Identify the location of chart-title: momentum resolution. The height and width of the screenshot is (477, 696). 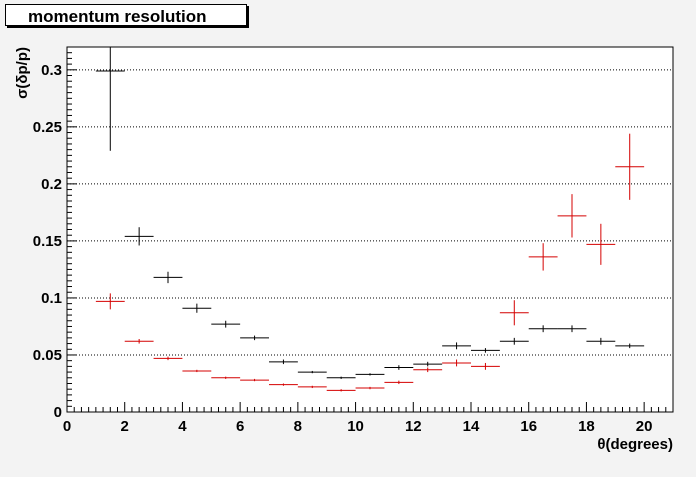
(117, 16).